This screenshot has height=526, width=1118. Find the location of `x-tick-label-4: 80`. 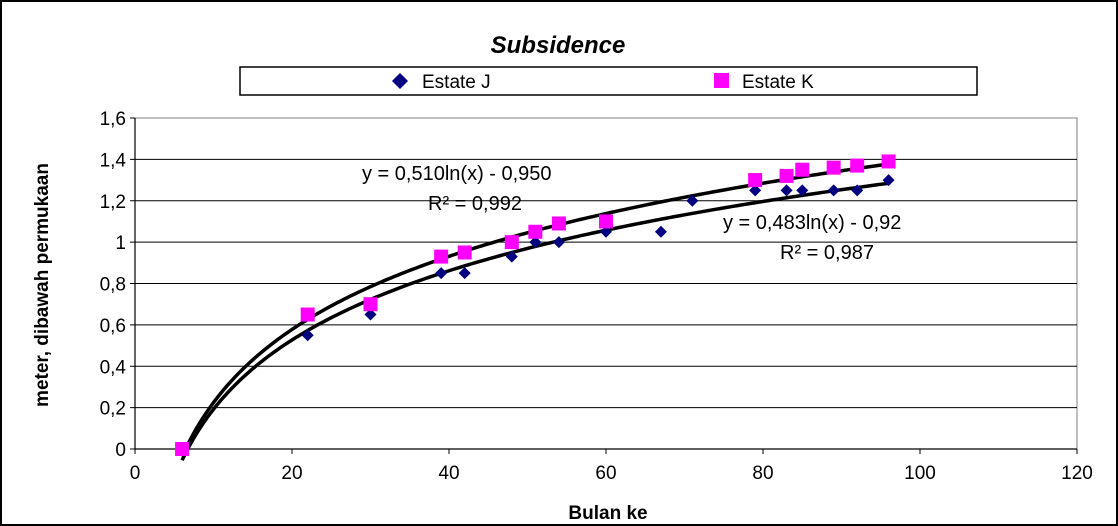

x-tick-label-4: 80 is located at coordinates (762, 473).